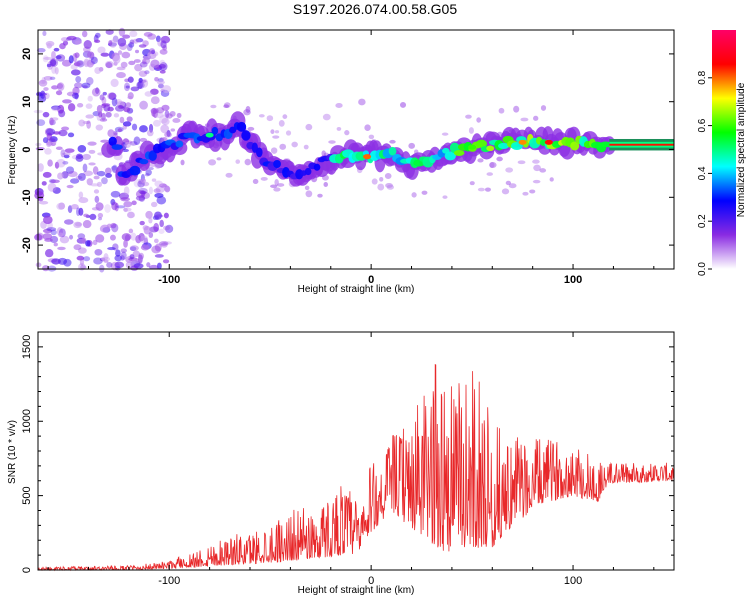  Describe the element at coordinates (371, 280) in the screenshot. I see `spec-xtick-label: 0` at that location.